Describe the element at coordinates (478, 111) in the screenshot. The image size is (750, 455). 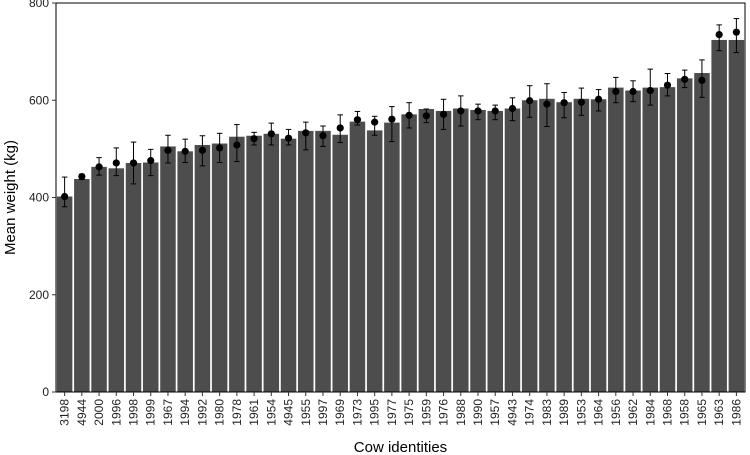
I see `point-1990` at that location.